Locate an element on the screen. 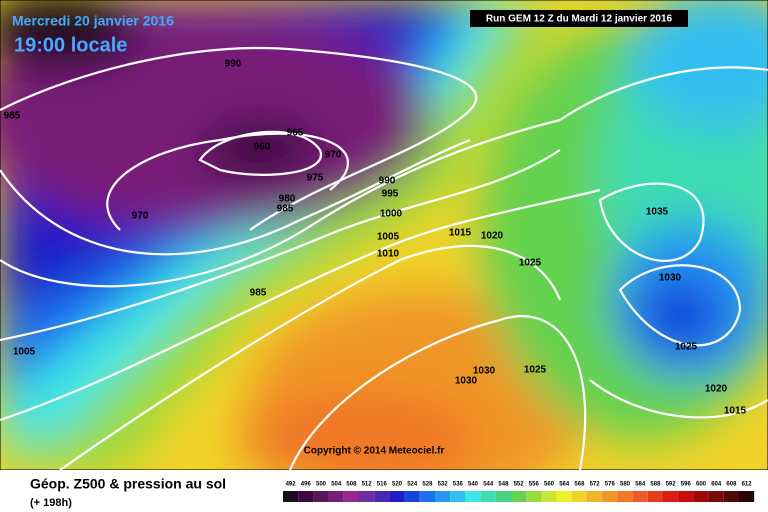 The height and width of the screenshot is (512, 768). scale-label: 600 is located at coordinates (701, 485).